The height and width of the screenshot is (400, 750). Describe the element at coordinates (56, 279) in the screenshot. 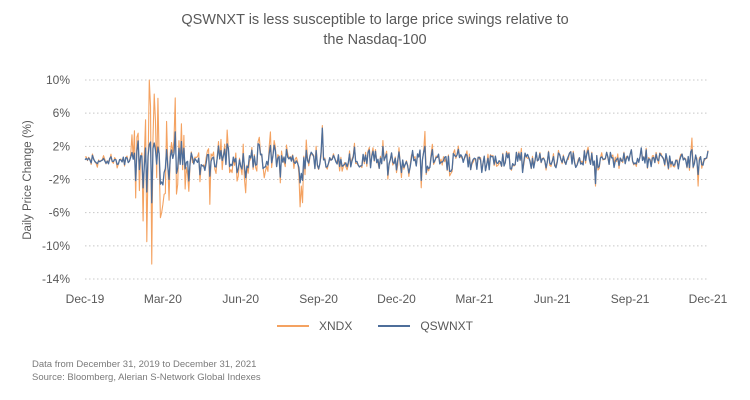

I see `y-tick-label: -14%` at that location.